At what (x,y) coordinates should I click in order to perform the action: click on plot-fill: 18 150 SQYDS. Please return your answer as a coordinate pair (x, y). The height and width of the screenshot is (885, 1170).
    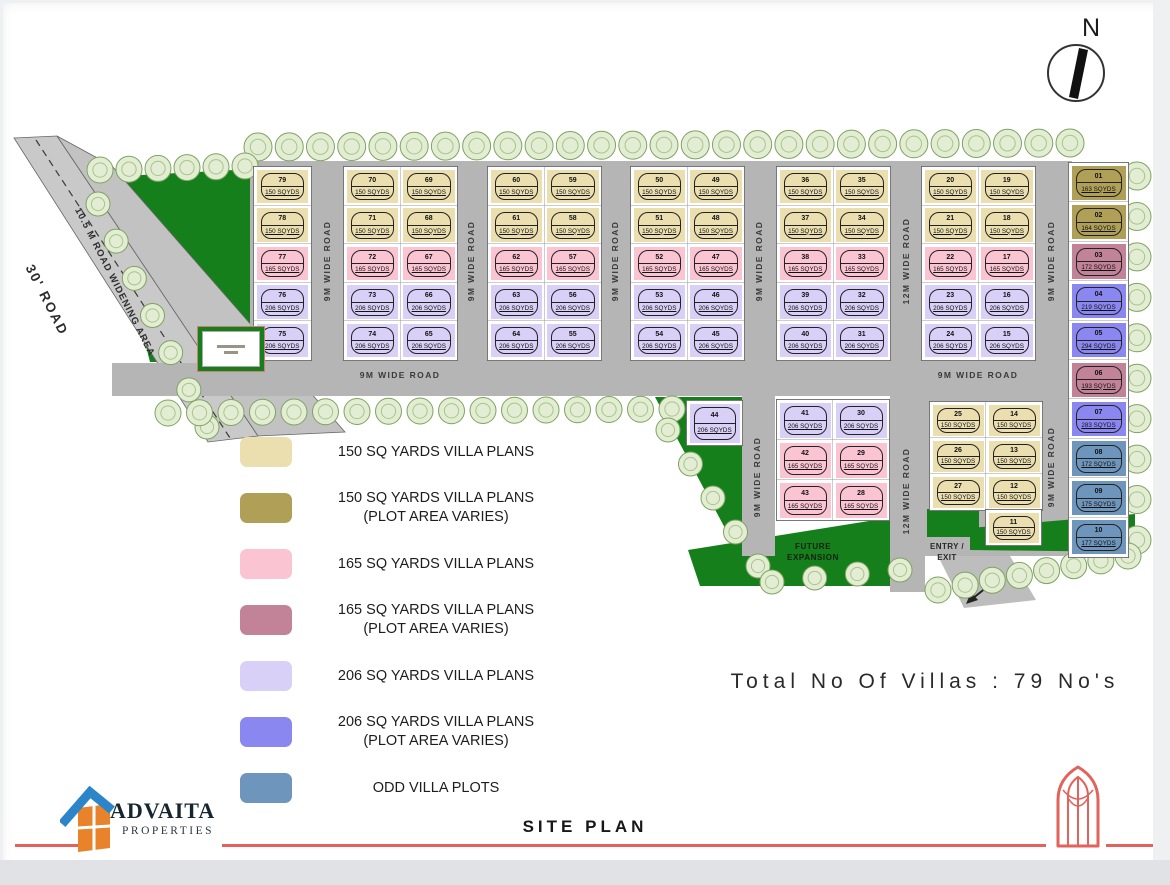
    Looking at the image, I should click on (1007, 225).